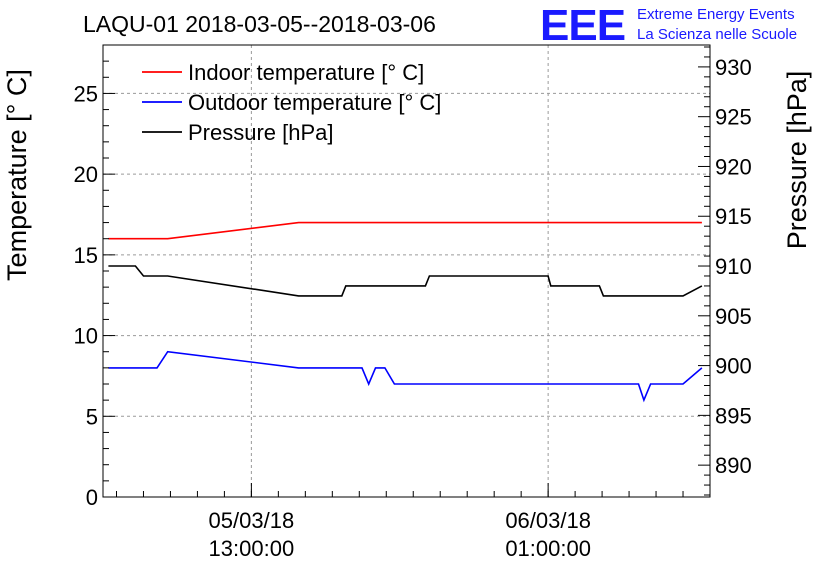 The height and width of the screenshot is (572, 836). What do you see at coordinates (86, 174) in the screenshot?
I see `y-tick-label: 20` at bounding box center [86, 174].